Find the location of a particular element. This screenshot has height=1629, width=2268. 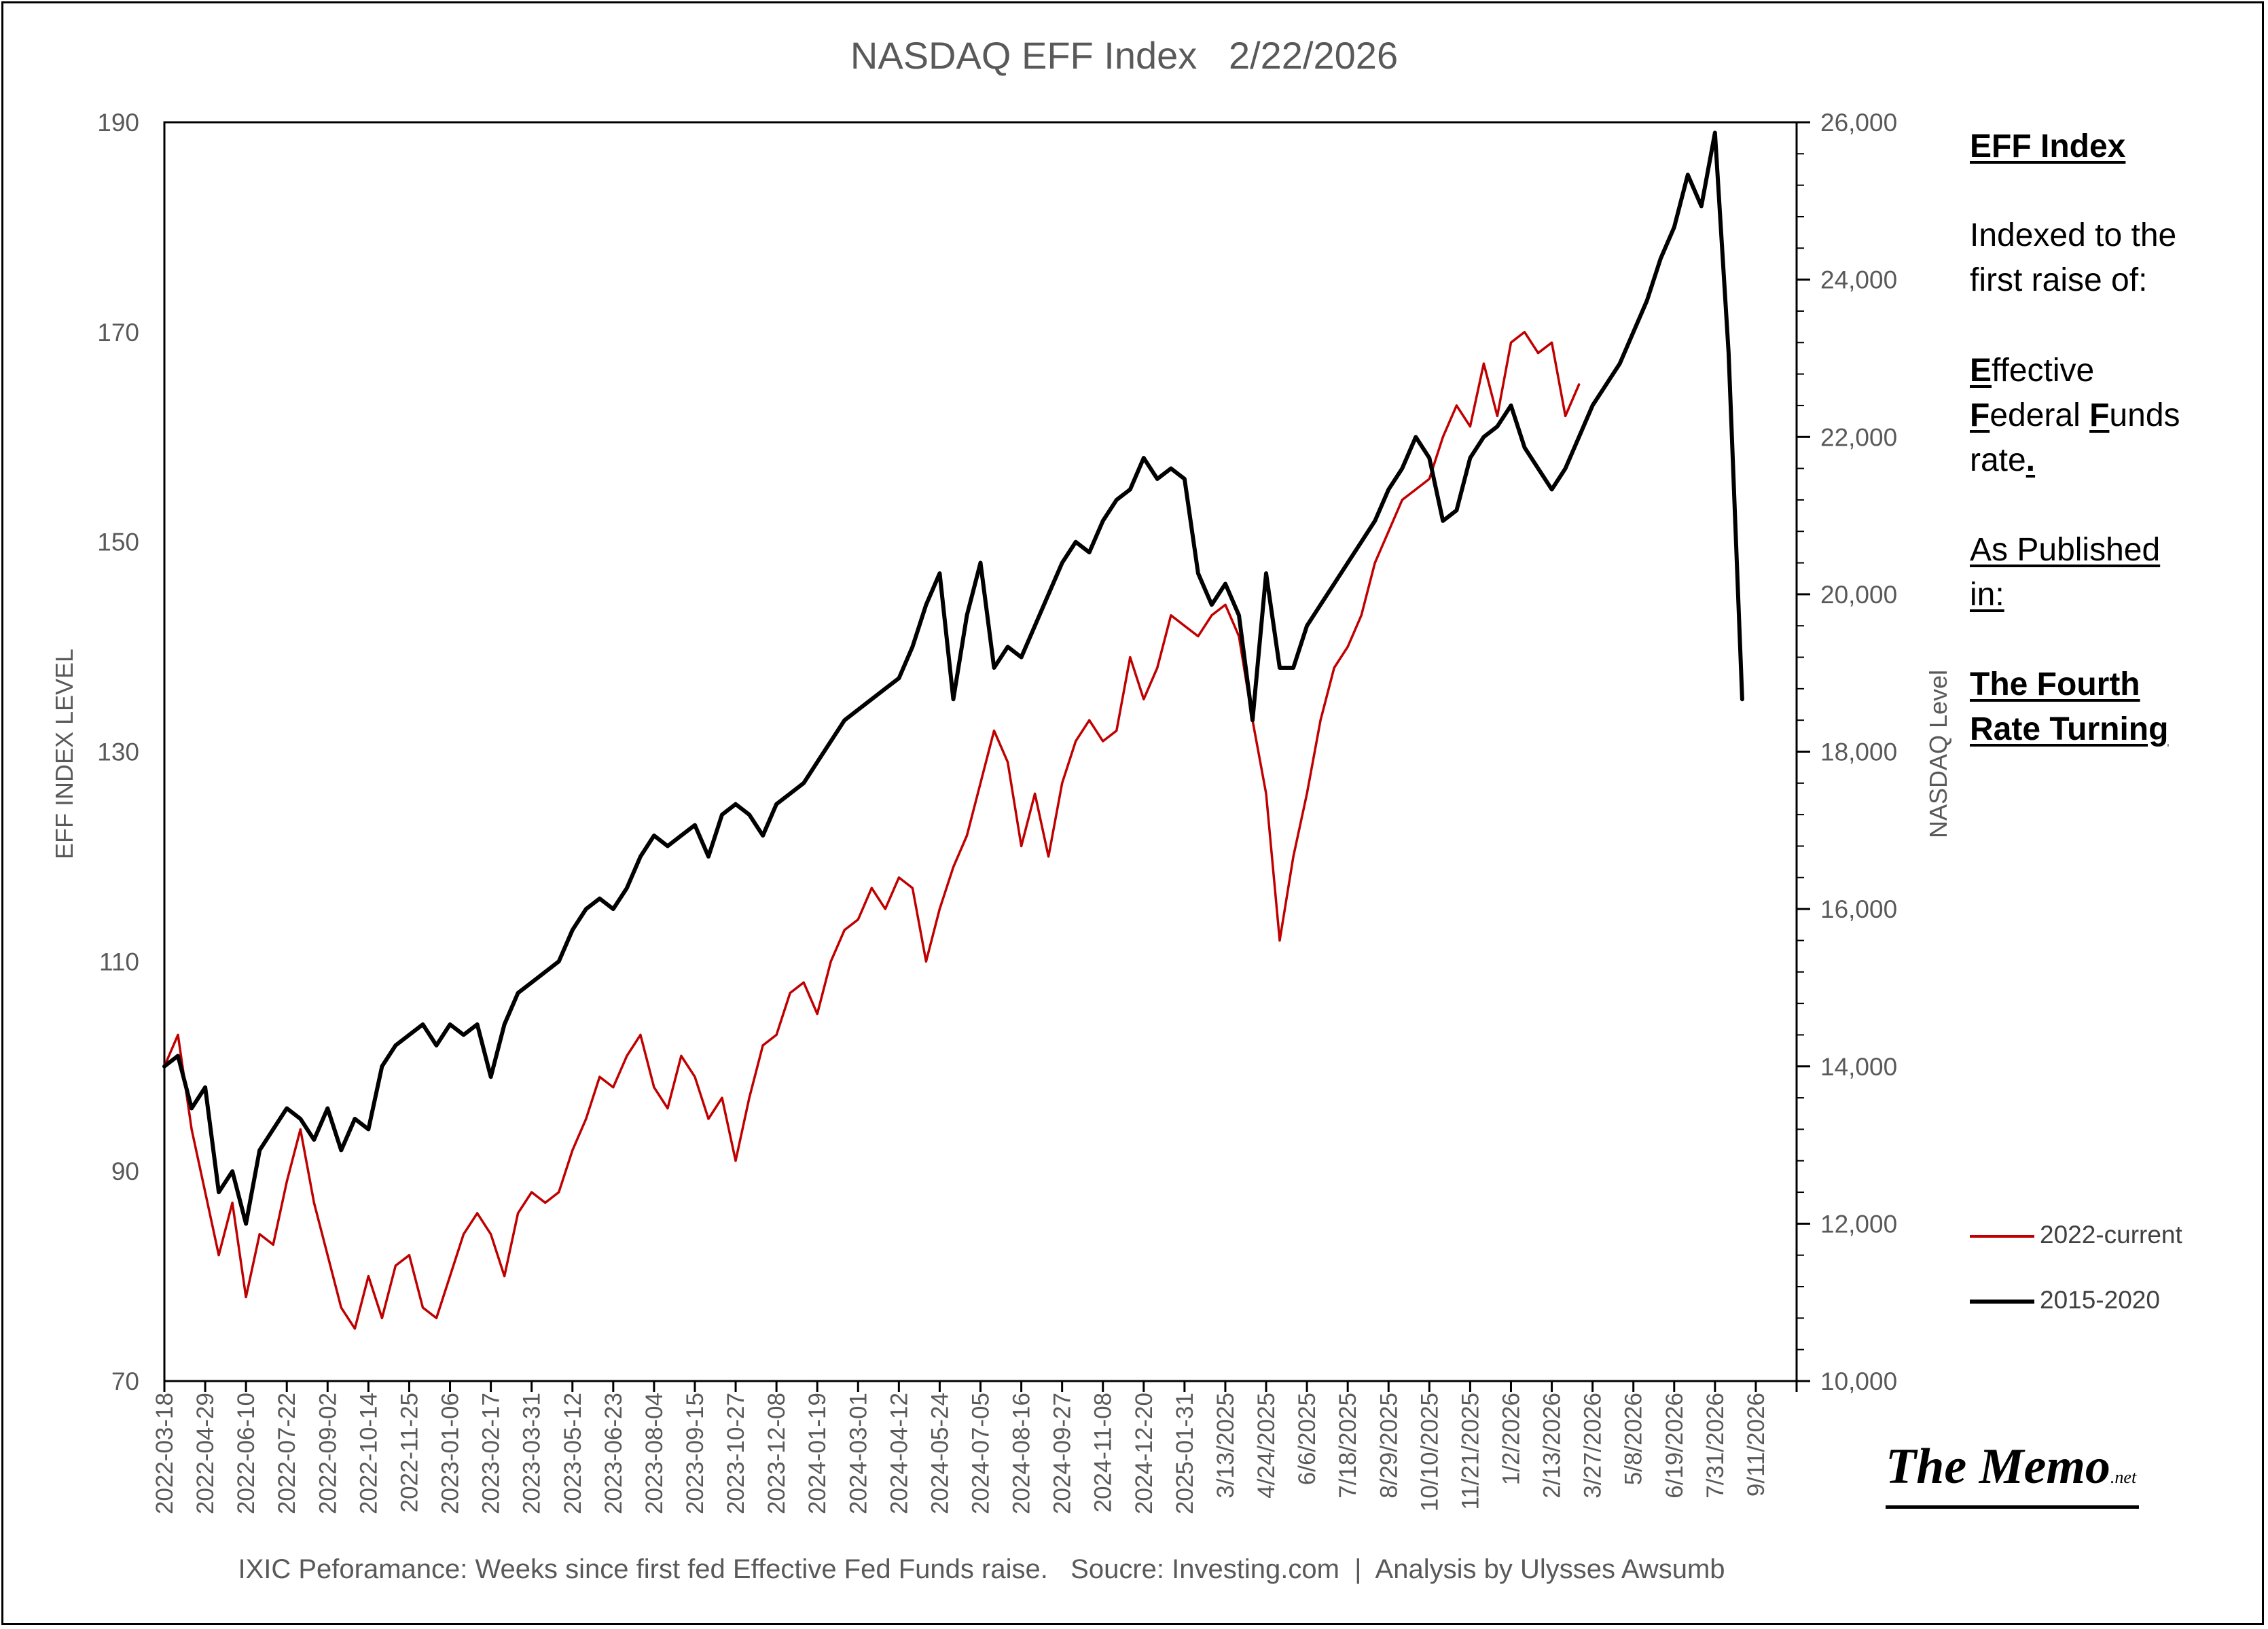

chart-title: NASDAQ EFF Index 2/22/2026 is located at coordinates (1124, 55).